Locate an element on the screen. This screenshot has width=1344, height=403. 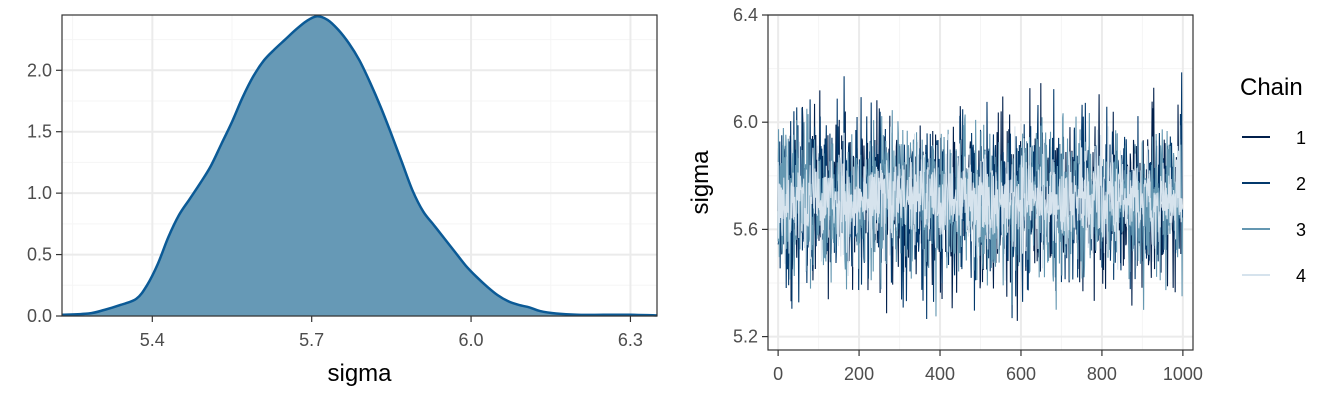
trace-x-tick-label: 1000 is located at coordinates (1183, 374).